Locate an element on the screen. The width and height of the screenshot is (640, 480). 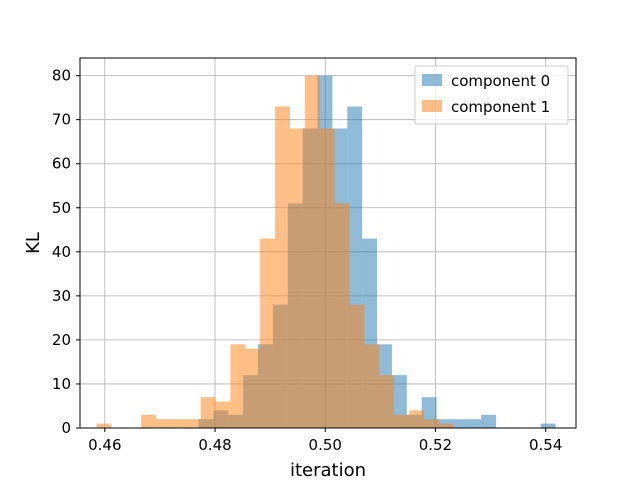
x-tick-label: 0.46 is located at coordinates (104, 445).